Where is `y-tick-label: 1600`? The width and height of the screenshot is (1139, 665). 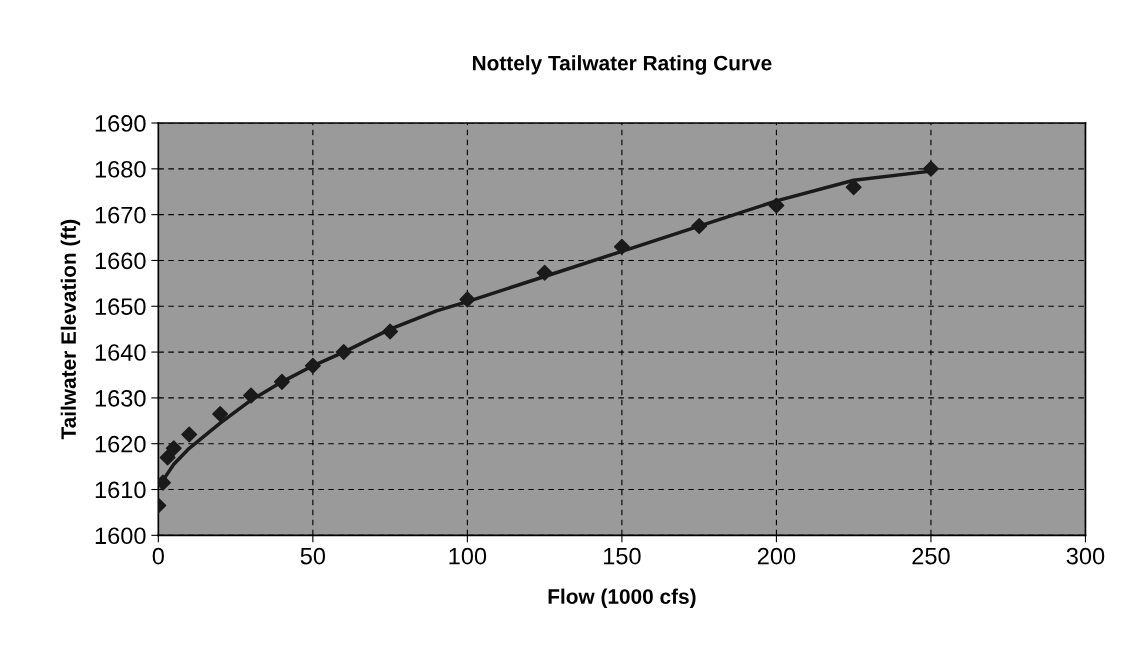 y-tick-label: 1600 is located at coordinates (120, 536).